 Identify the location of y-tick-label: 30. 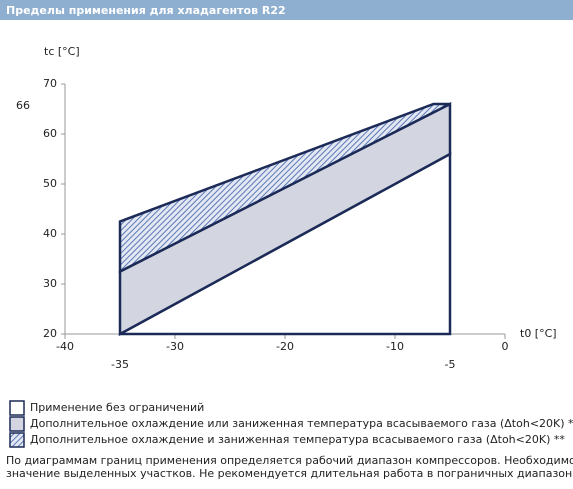
(50, 283).